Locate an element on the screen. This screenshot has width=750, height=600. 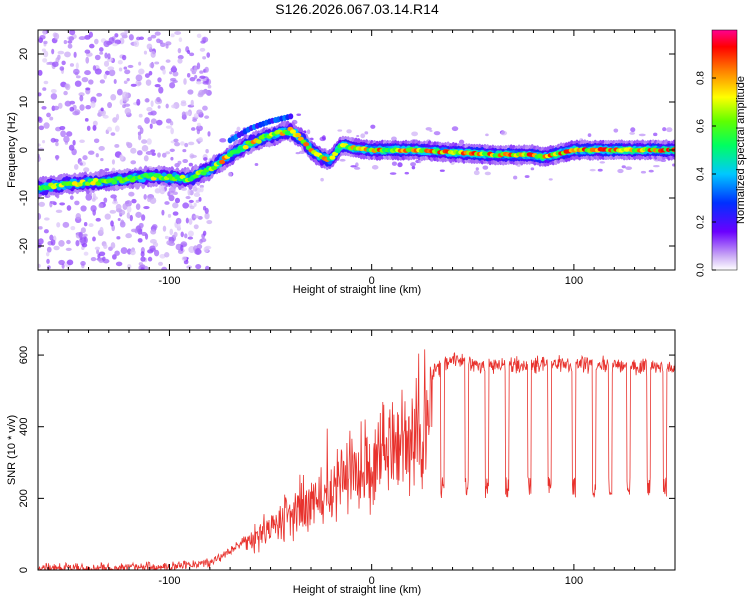
snr-y-tick-label: 400 is located at coordinates (24, 427).